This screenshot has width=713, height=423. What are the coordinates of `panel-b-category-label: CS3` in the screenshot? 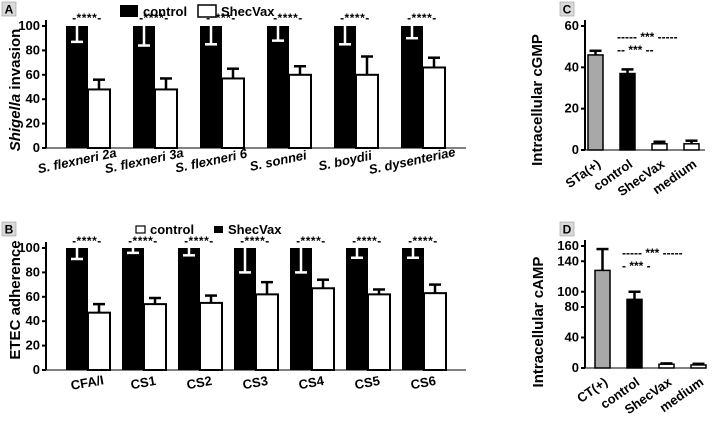 It's located at (255, 382).